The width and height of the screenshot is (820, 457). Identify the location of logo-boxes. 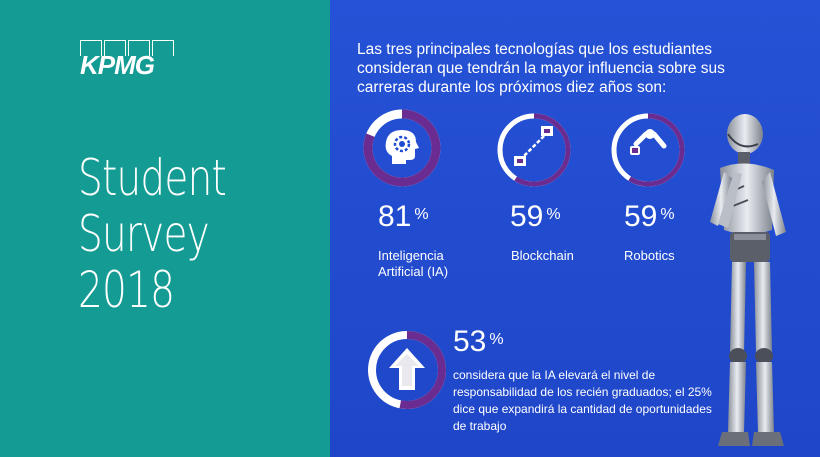
(130, 48).